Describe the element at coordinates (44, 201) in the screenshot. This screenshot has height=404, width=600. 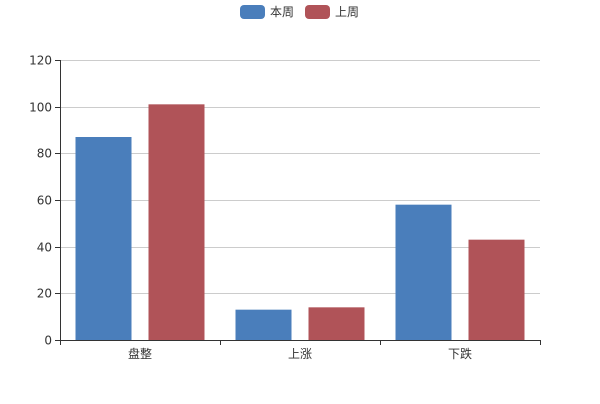
I see `y-tick-label: 60` at that location.